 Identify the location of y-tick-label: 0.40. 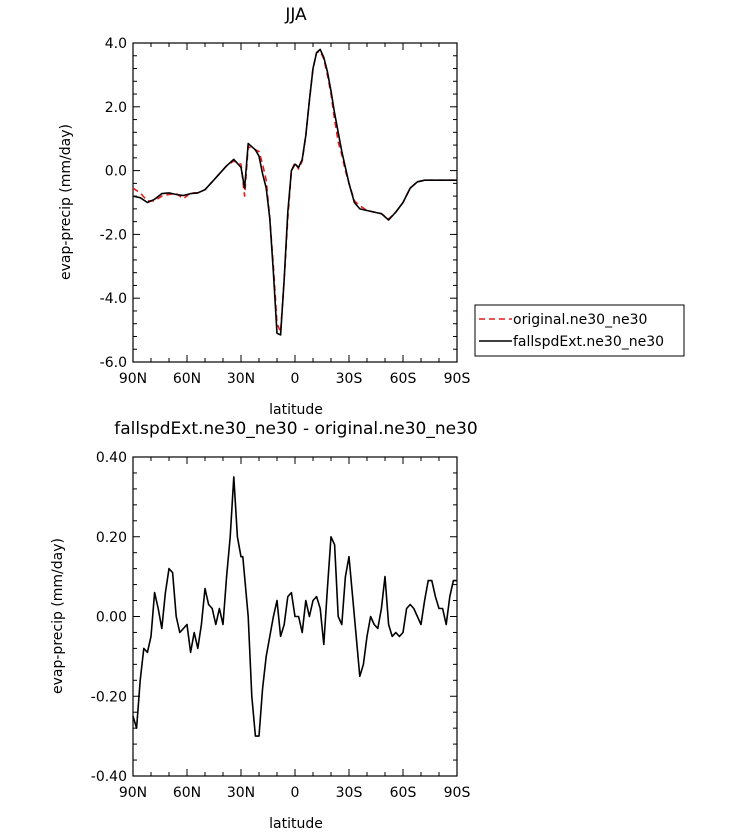
(111, 458).